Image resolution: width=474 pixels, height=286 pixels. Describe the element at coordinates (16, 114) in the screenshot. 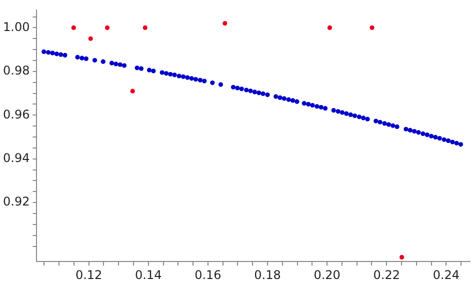

I see `y-tick-label: 0.96` at that location.